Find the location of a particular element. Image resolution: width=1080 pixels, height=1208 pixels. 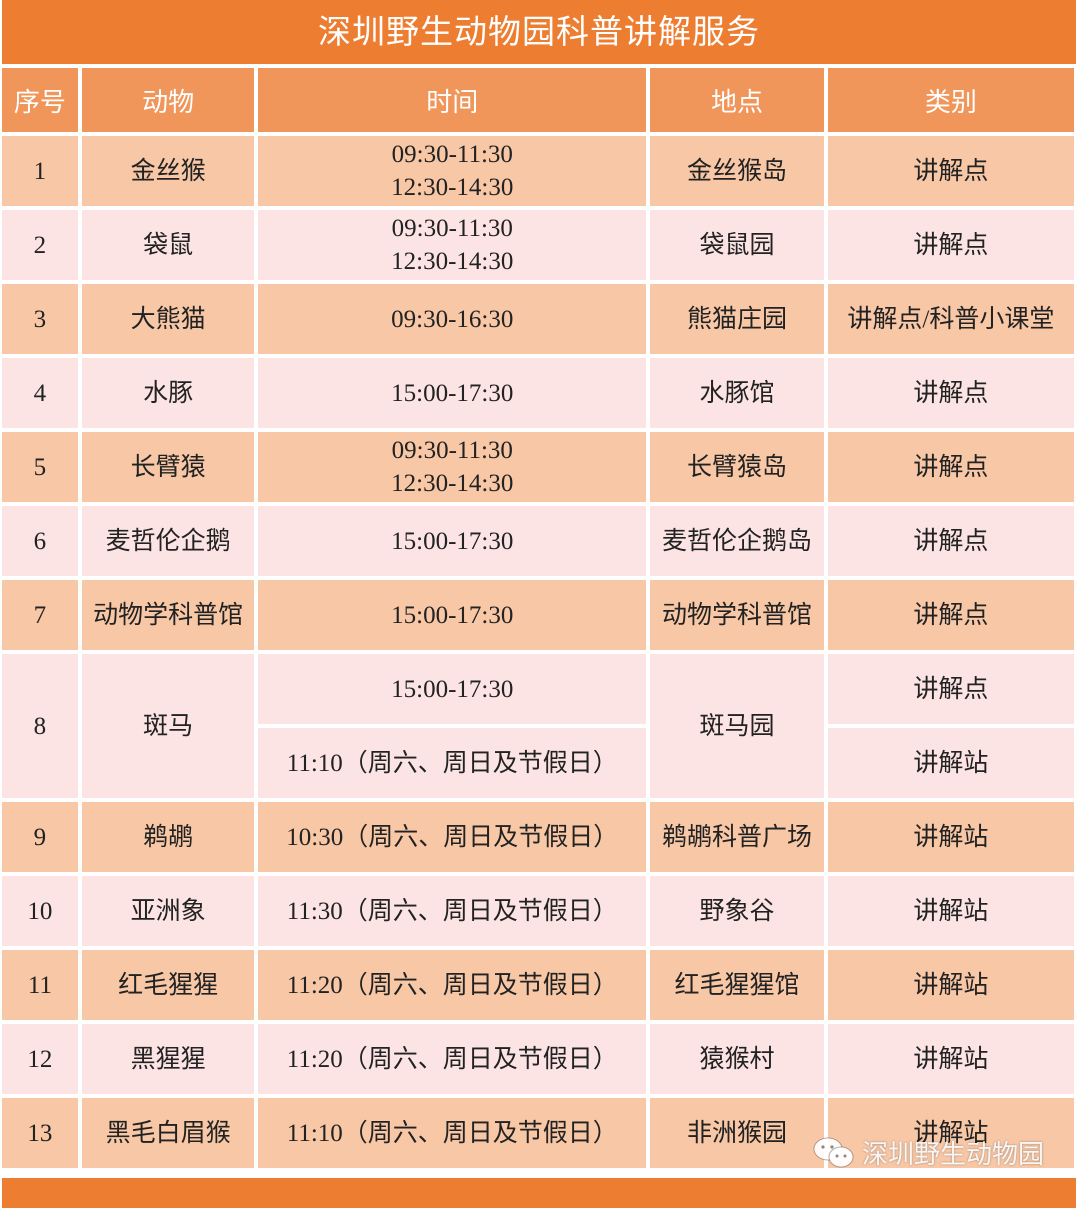

cell-no: 12 is located at coordinates (40, 1059).